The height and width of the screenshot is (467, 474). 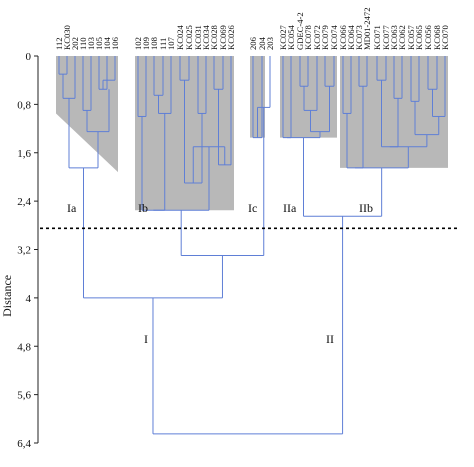 What do you see at coordinates (253, 43) in the screenshot?
I see `leaf-label: 206` at bounding box center [253, 43].